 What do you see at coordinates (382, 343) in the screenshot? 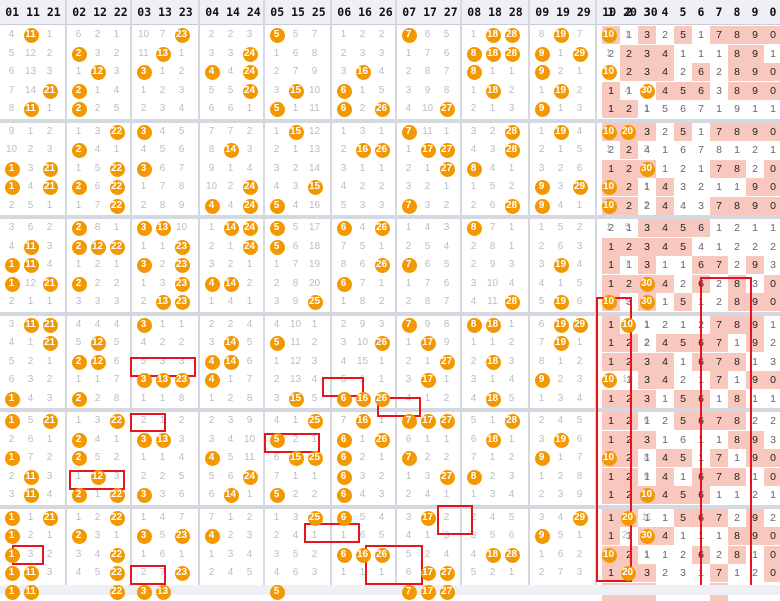
I see `trend-cell: 26` at bounding box center [382, 343].